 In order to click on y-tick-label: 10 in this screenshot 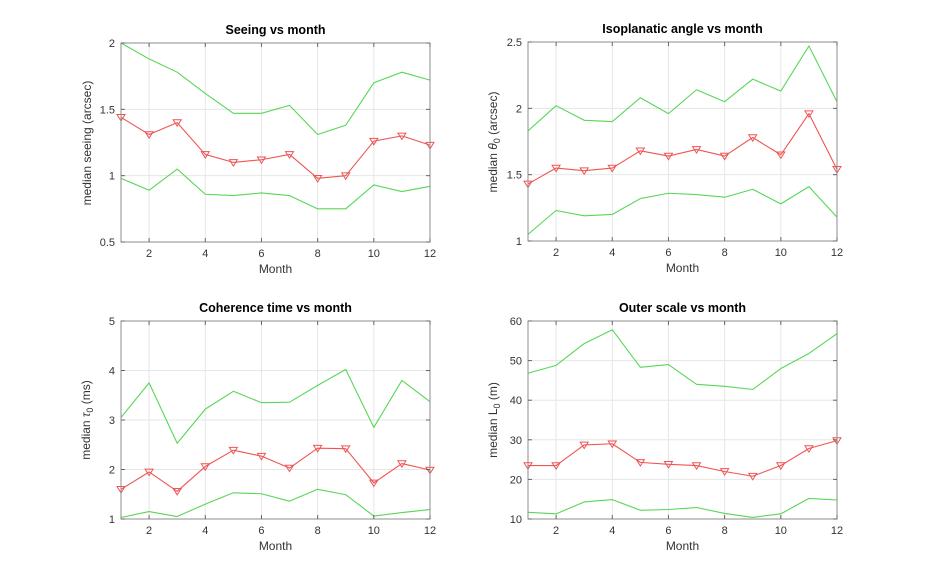, I will do `click(516, 520)`.